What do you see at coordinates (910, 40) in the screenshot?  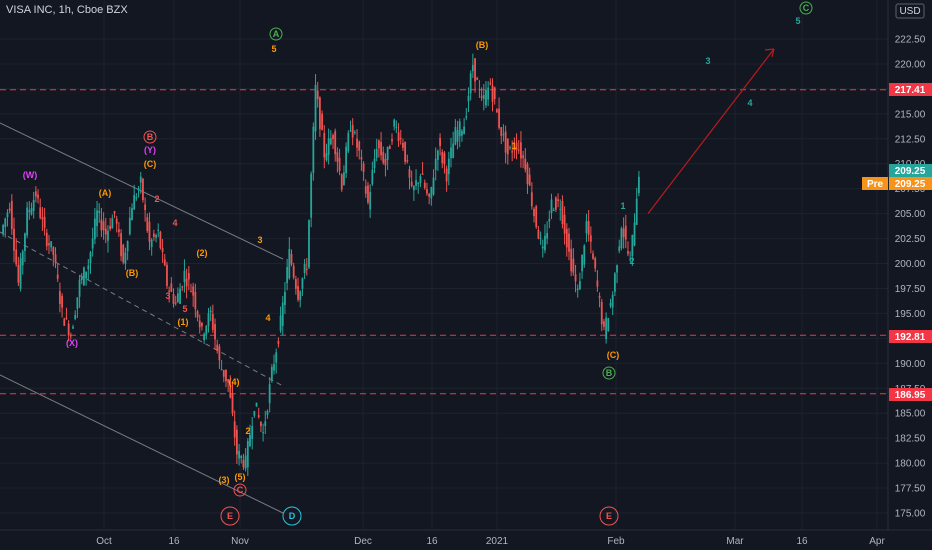 I see `price-tick-label: 222.50` at bounding box center [910, 40].